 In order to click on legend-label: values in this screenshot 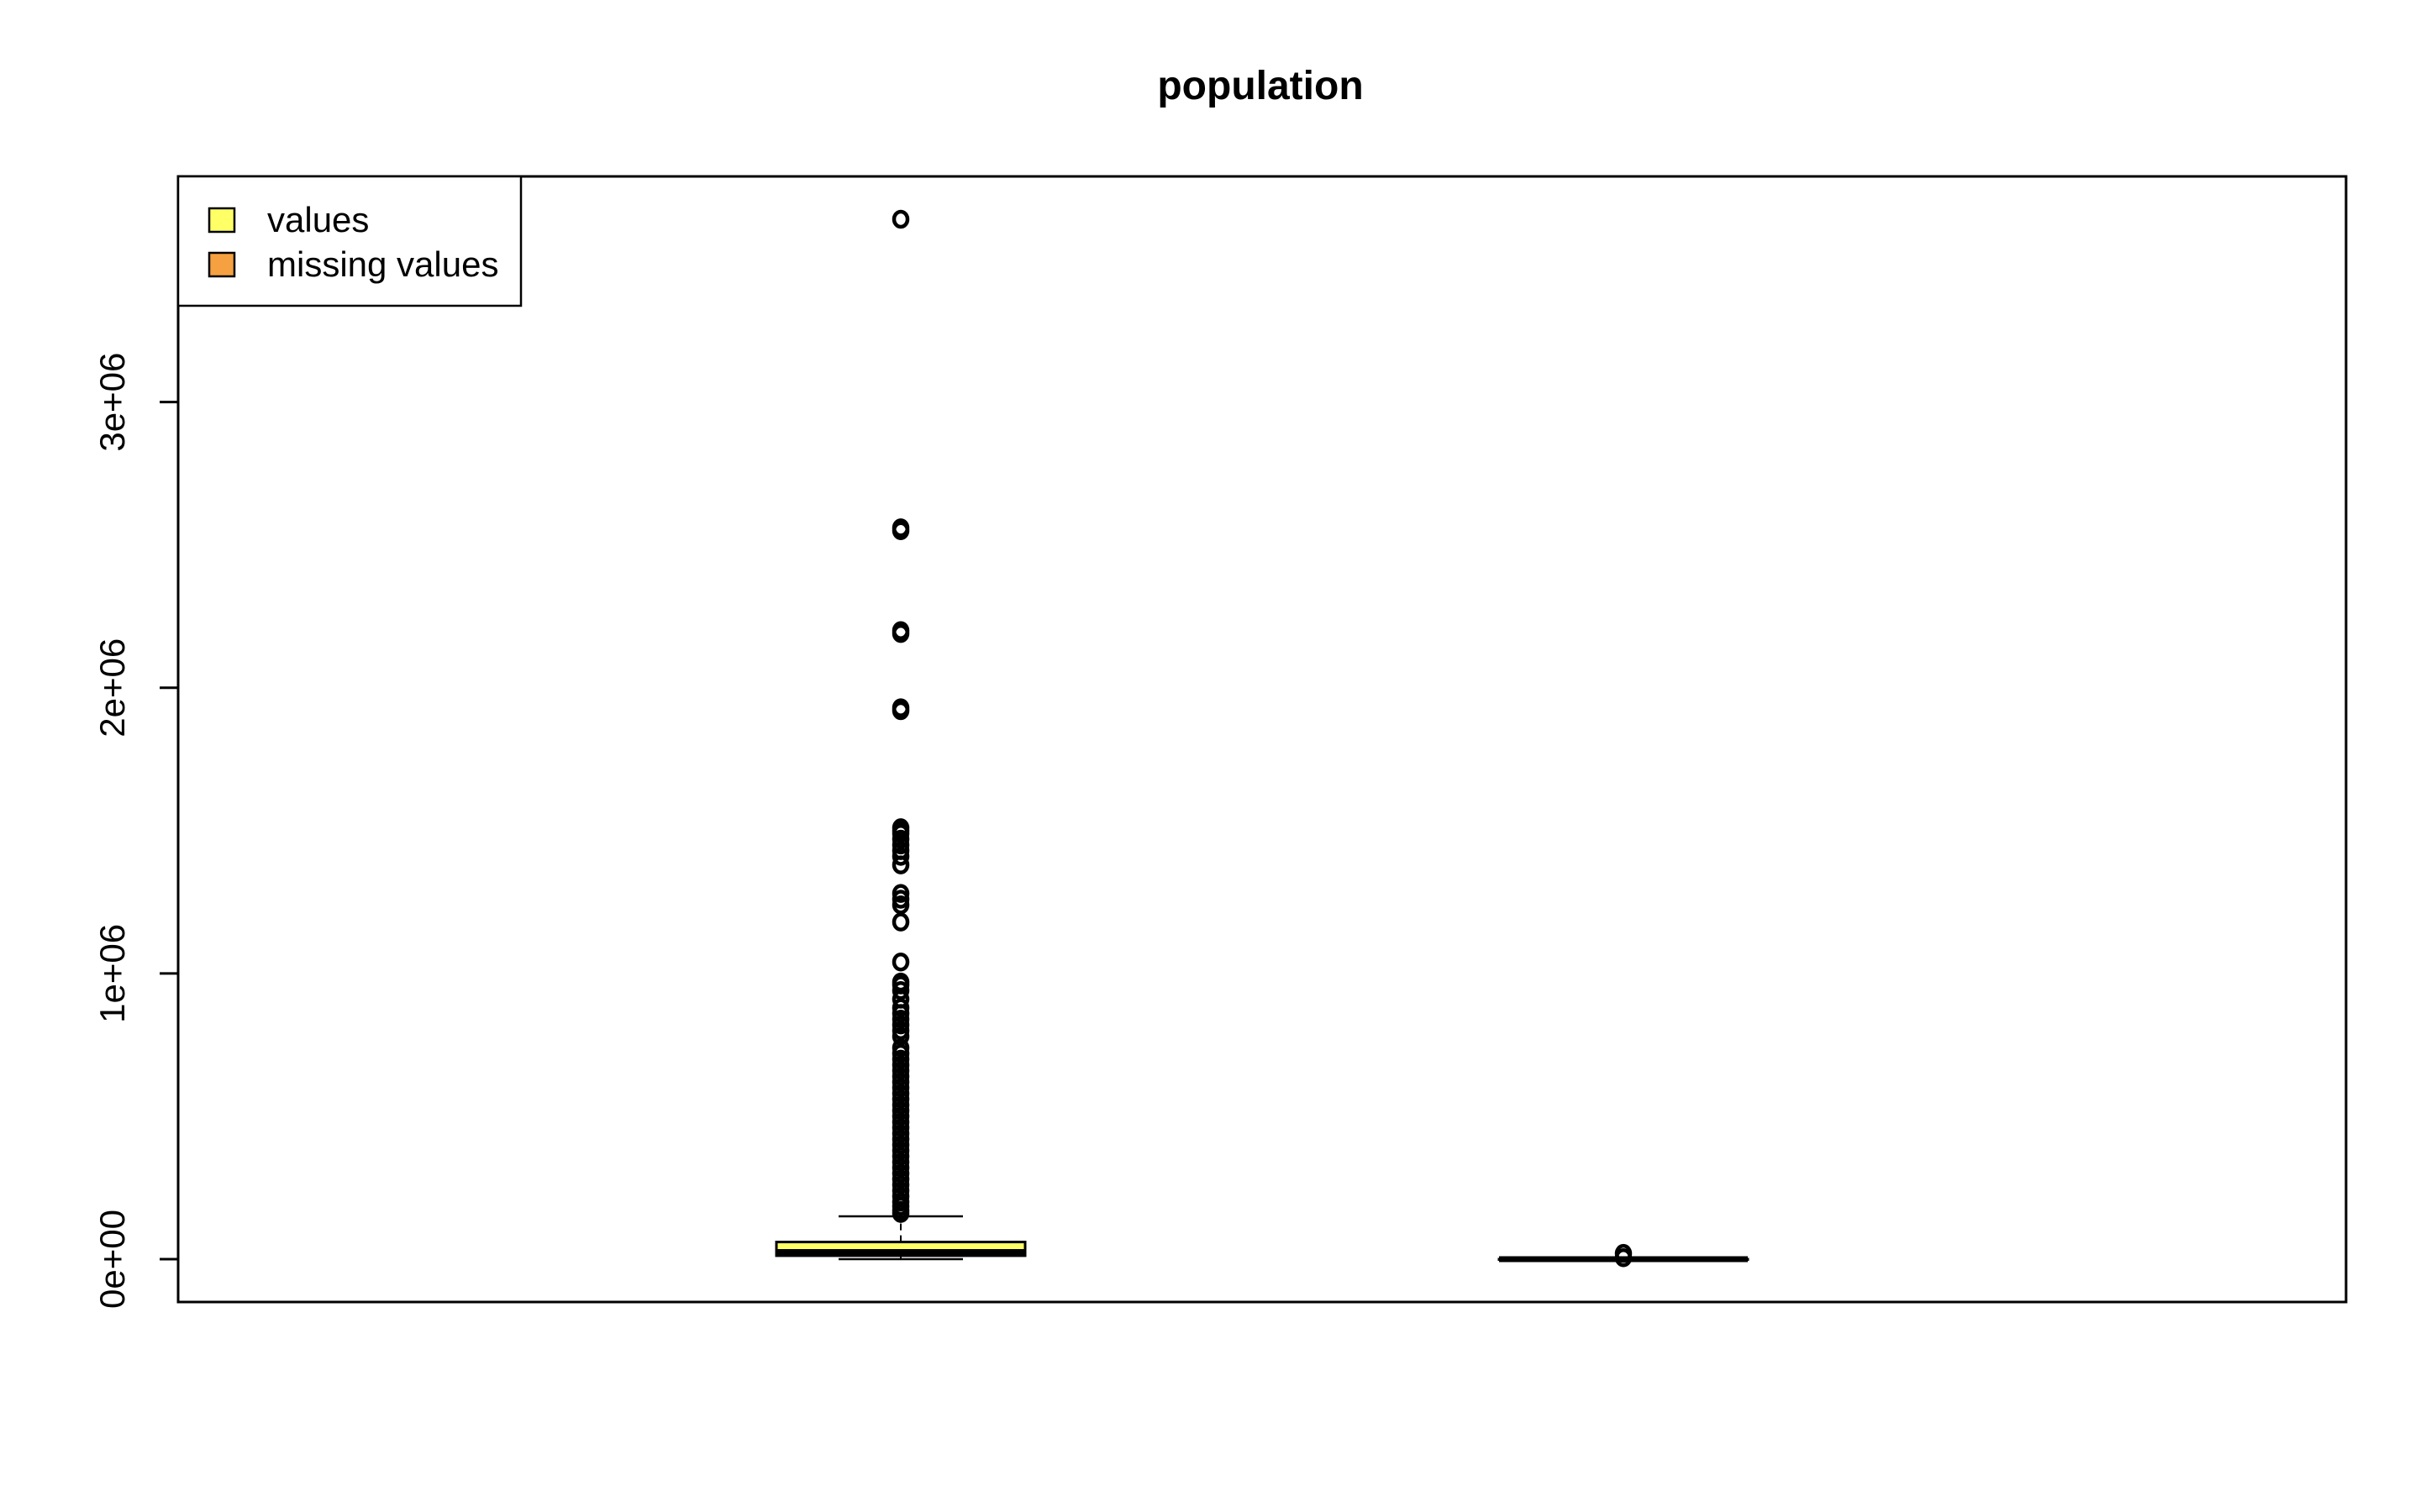, I will do `click(318, 219)`.